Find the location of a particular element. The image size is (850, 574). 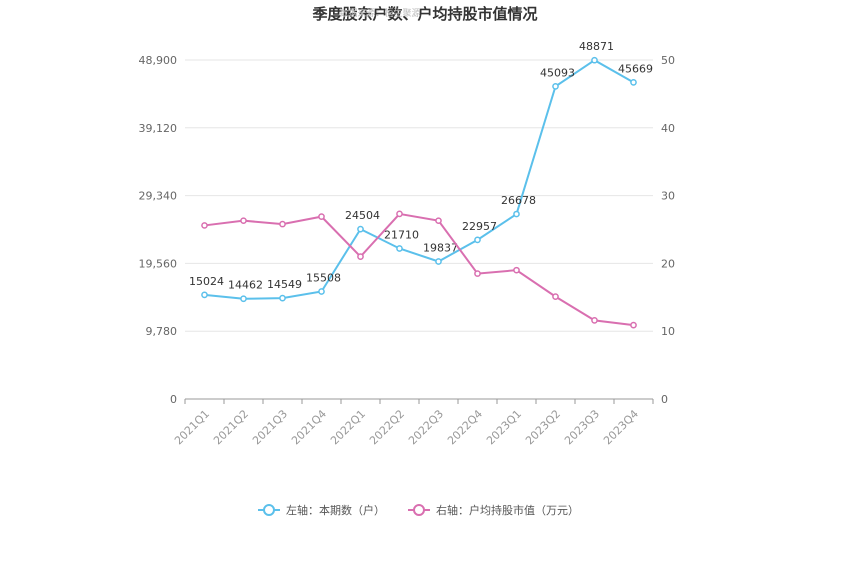

left-tick-label: 29,340 is located at coordinates (158, 196).